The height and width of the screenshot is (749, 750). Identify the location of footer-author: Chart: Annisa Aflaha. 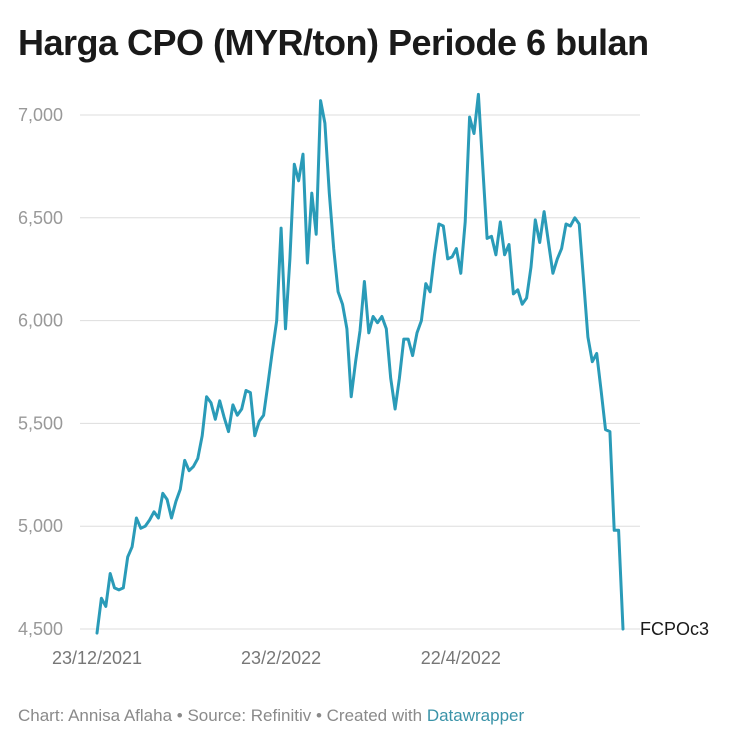
(95, 715).